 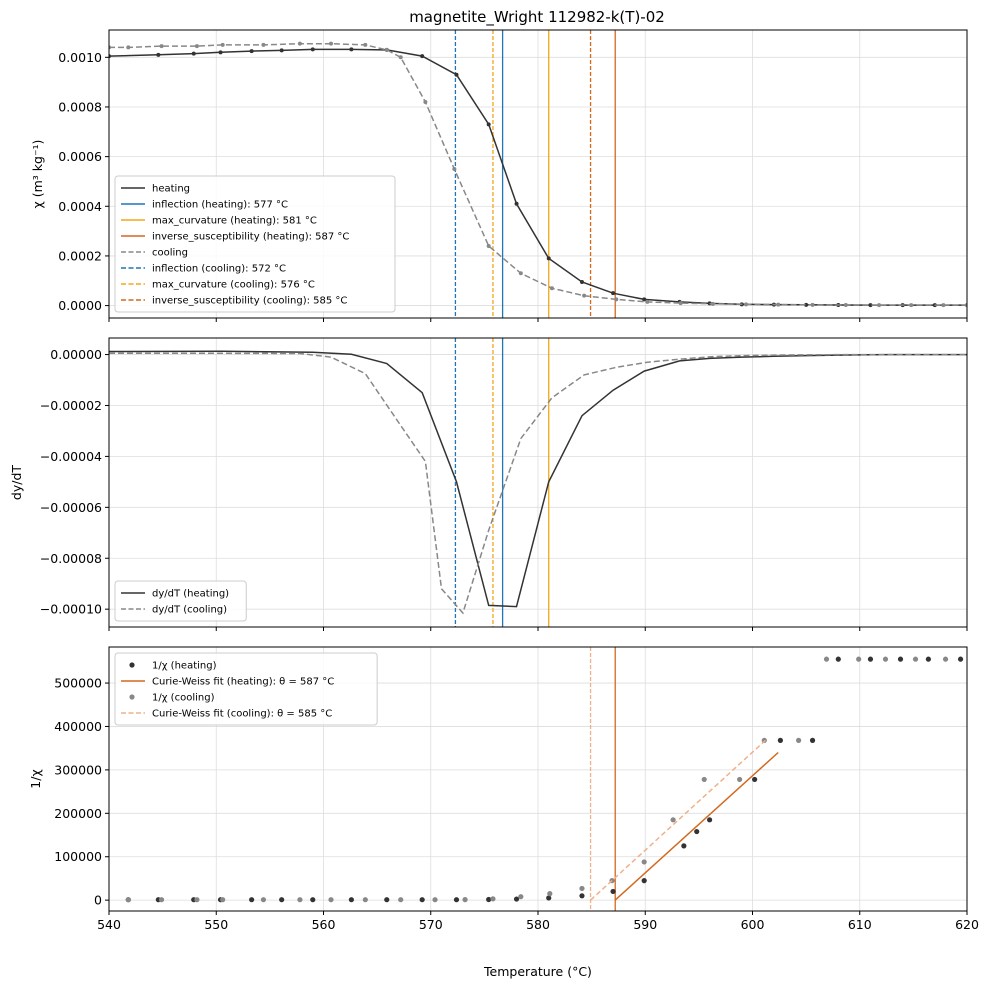 I want to click on y-tick-label: −0.00008, so click(x=71, y=558).